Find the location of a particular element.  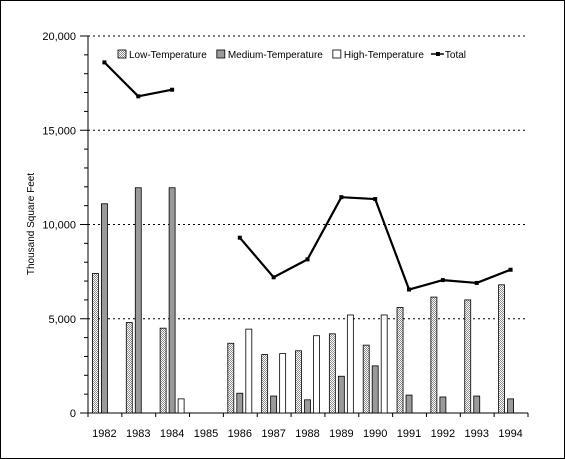

x-tick-label: 1992 is located at coordinates (443, 434).